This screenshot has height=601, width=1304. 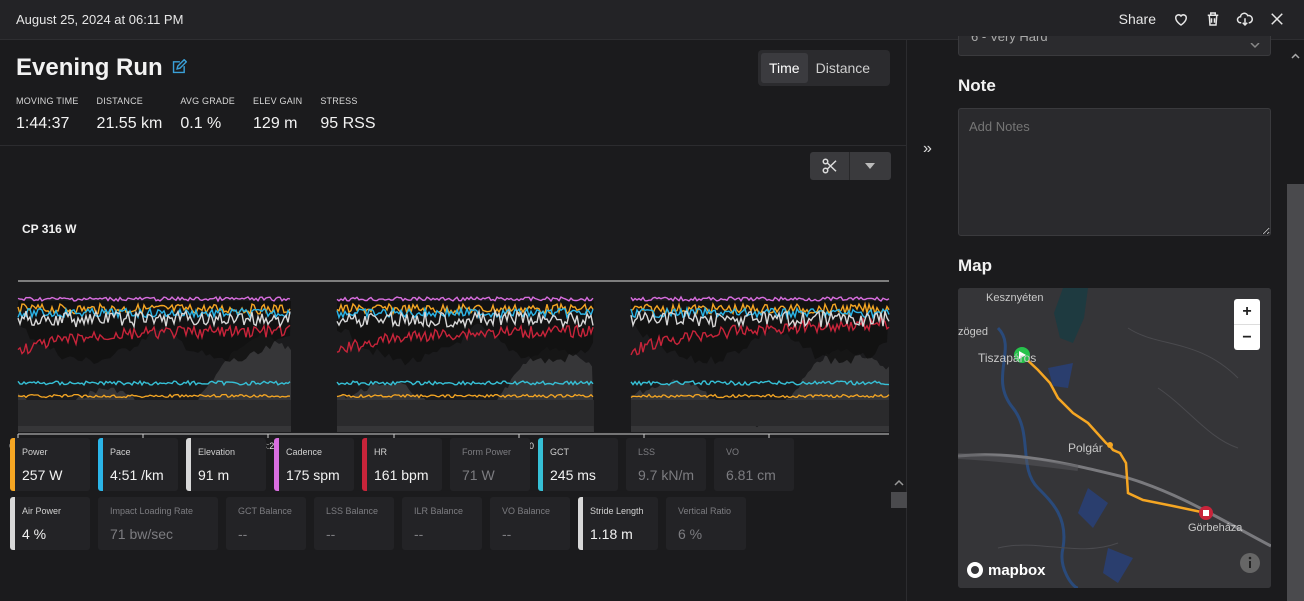 I want to click on series-line-cadence, so click(x=760, y=299).